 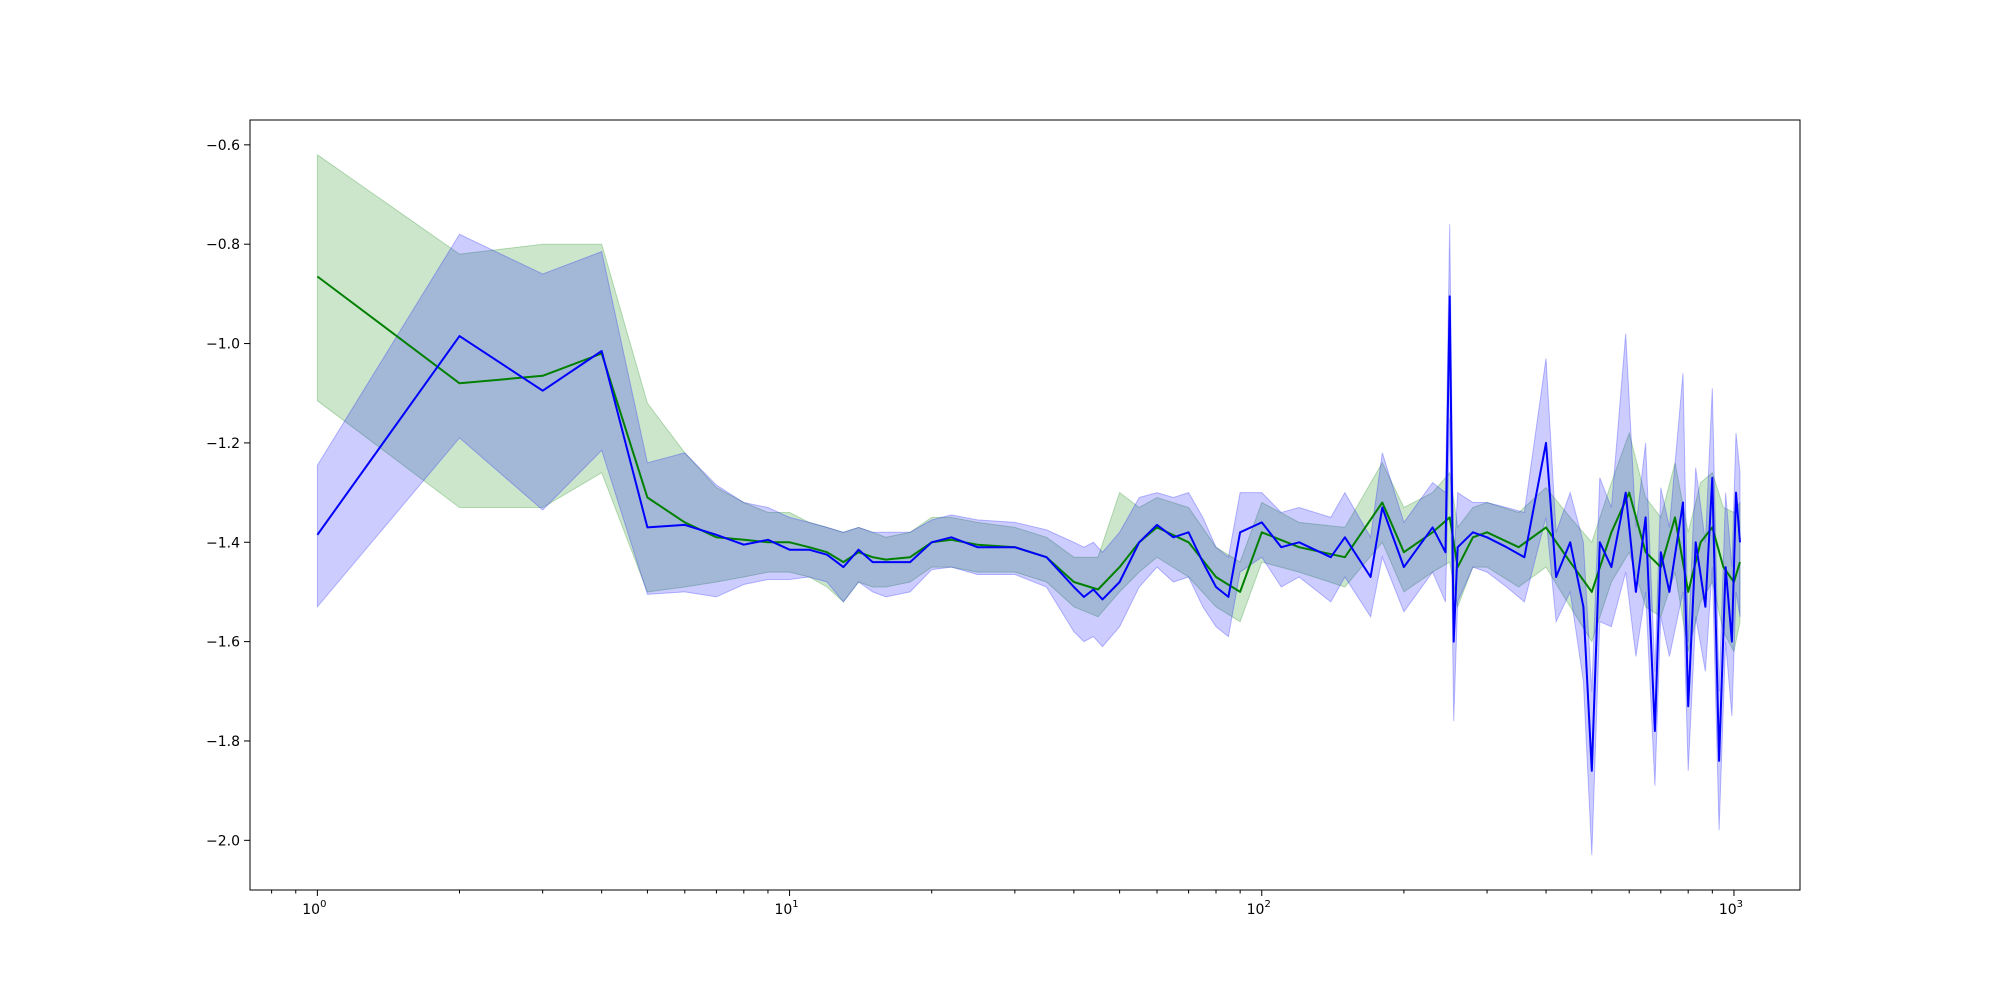 I want to click on x-tick-label: 10³, so click(x=1731, y=908).